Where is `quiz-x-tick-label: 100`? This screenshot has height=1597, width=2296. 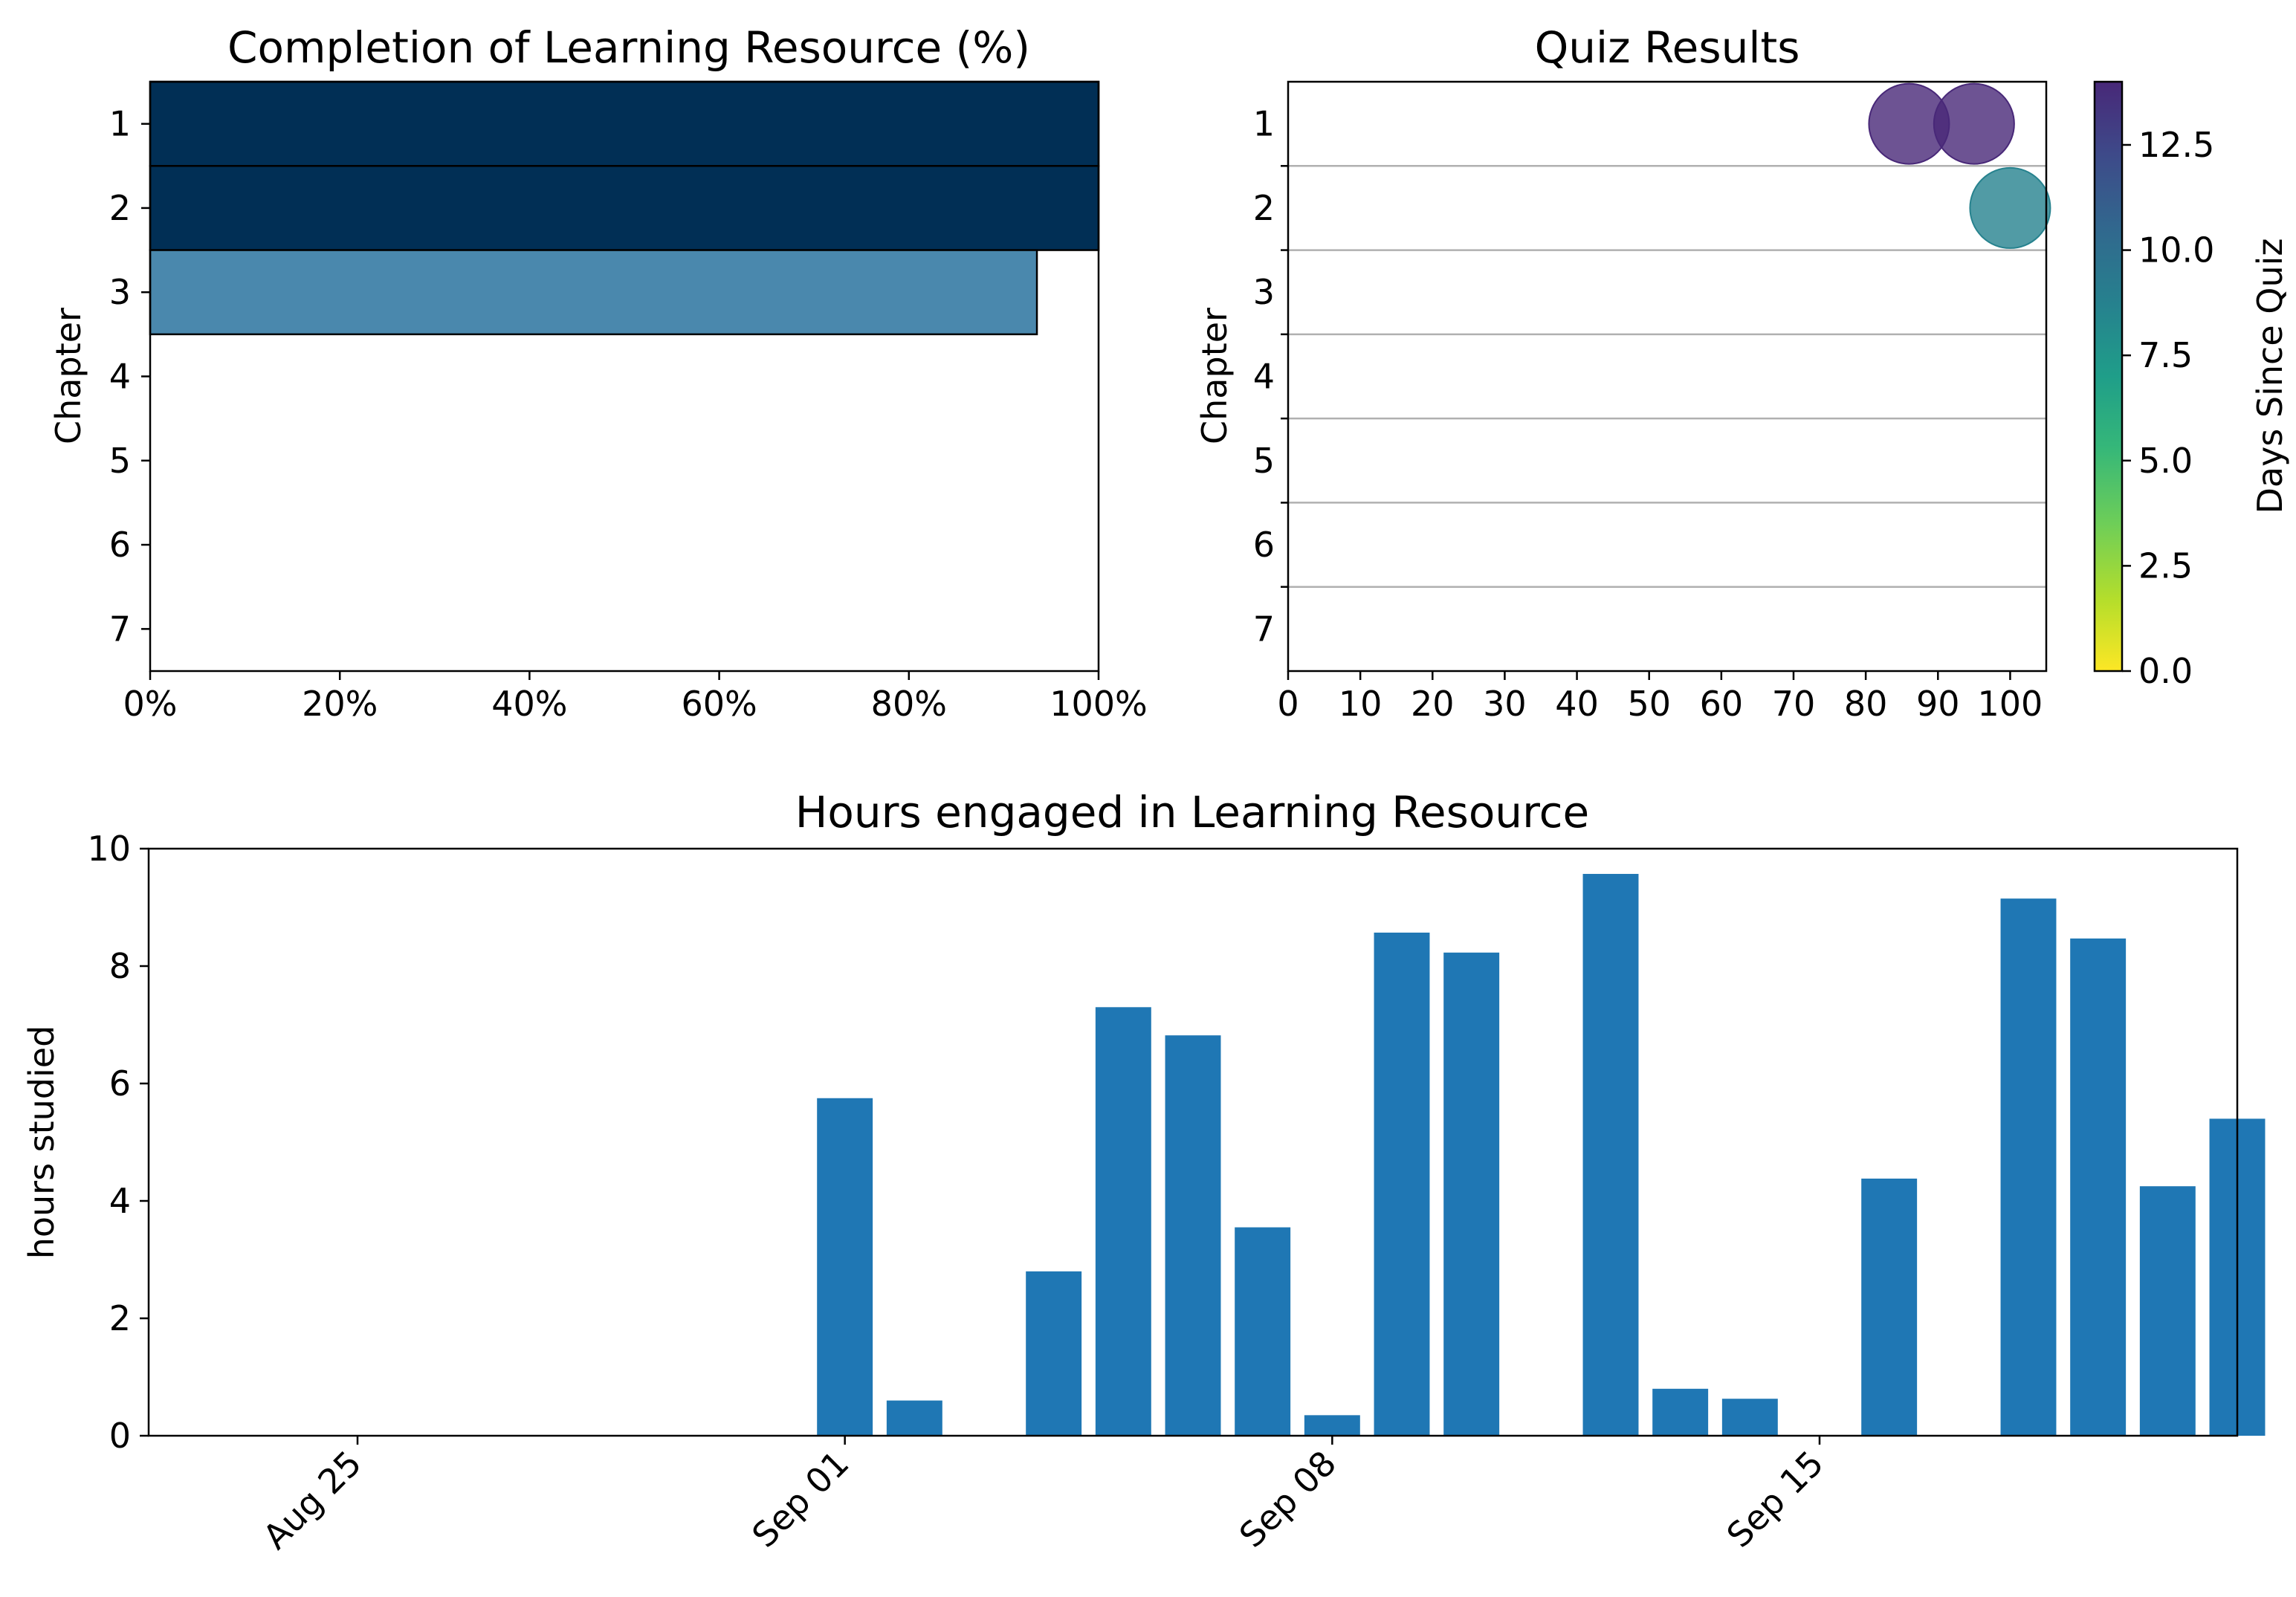
quiz-x-tick-label: 100 is located at coordinates (2010, 704).